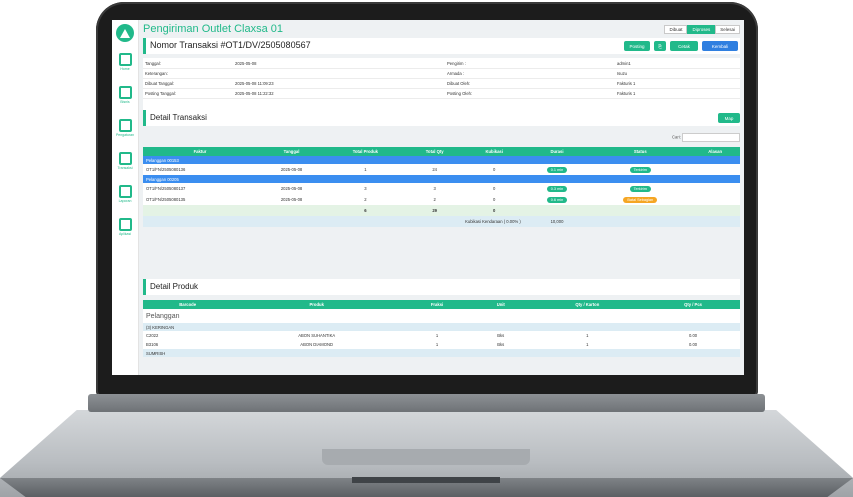  I want to click on clipboard-icon, so click(125, 191).